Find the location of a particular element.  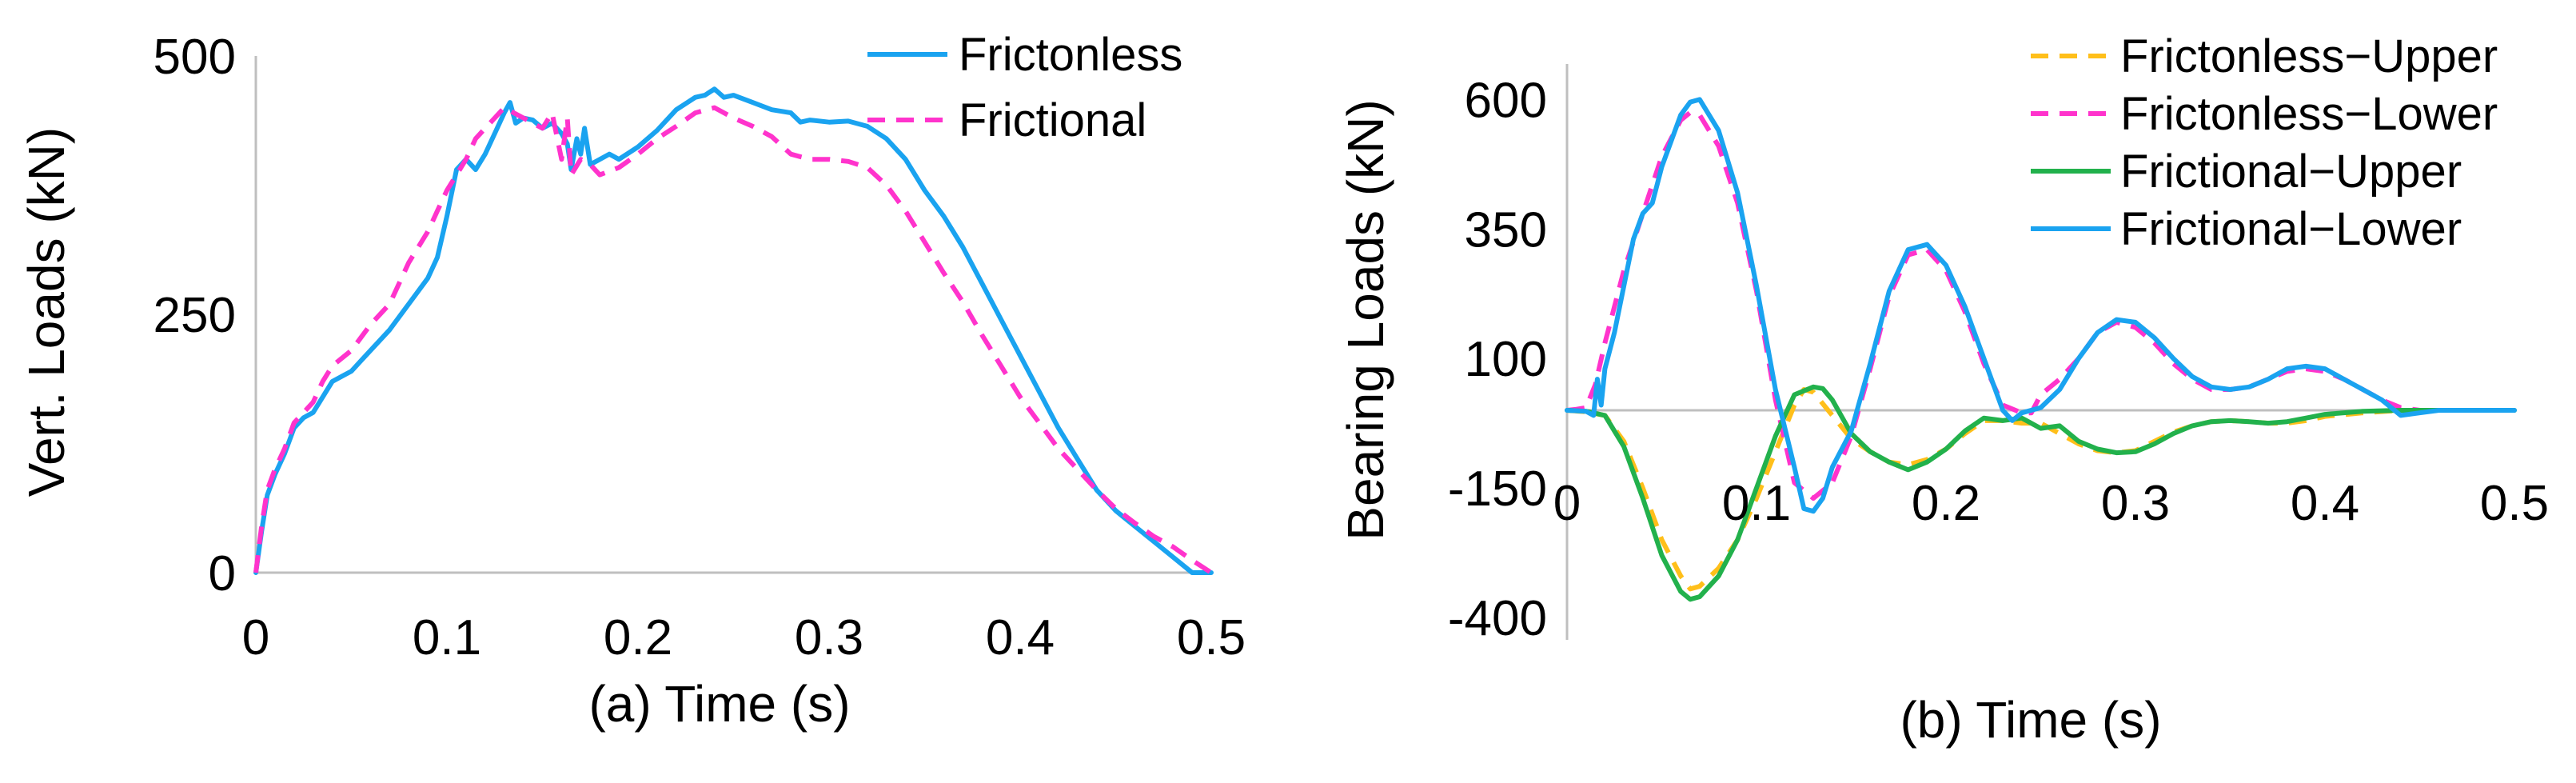

chart-b-y-tick-label: -400 is located at coordinates (1497, 618).